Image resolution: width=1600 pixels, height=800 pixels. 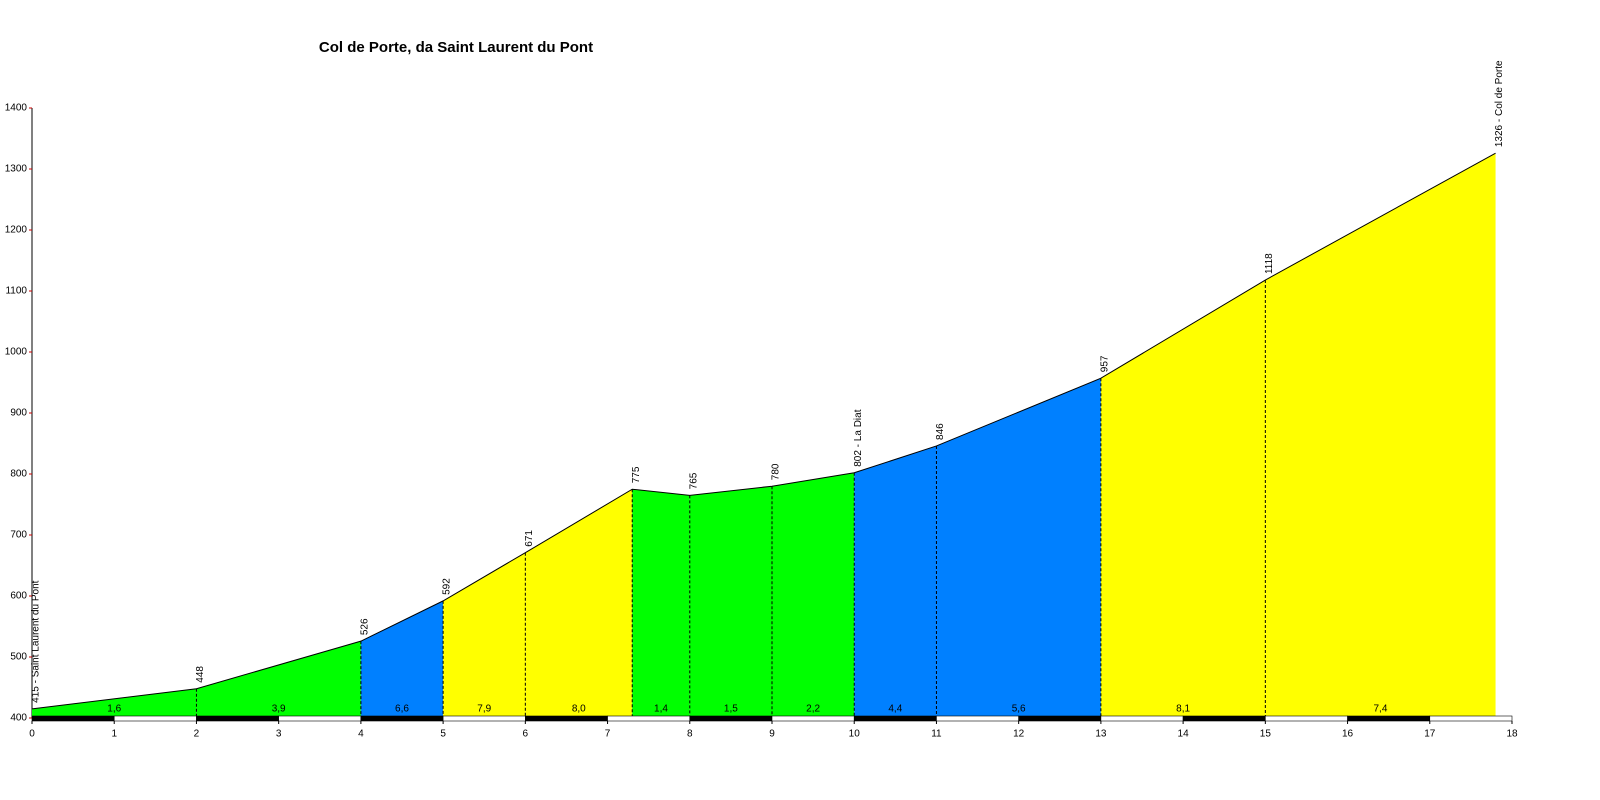 I want to click on y-tick-label: 700, so click(x=18, y=535).